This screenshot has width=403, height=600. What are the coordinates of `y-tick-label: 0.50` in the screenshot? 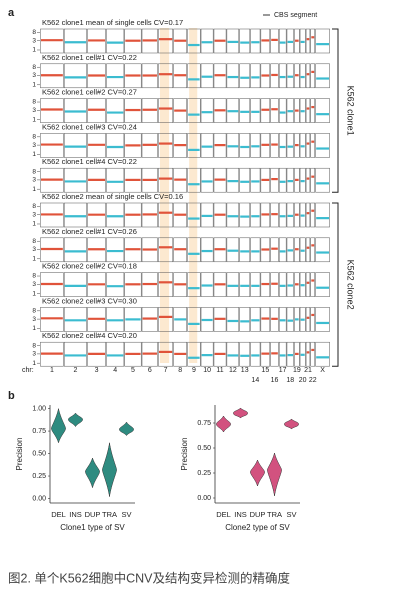 It's located at (39, 453).